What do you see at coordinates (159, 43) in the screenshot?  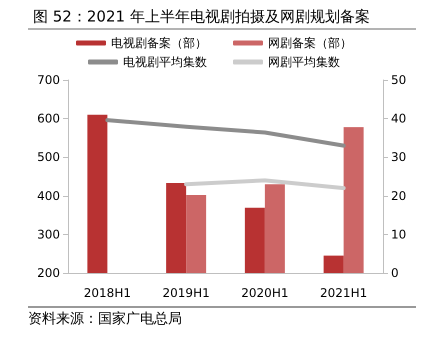 I see `legend-label: 电视剧备案（部）` at bounding box center [159, 43].